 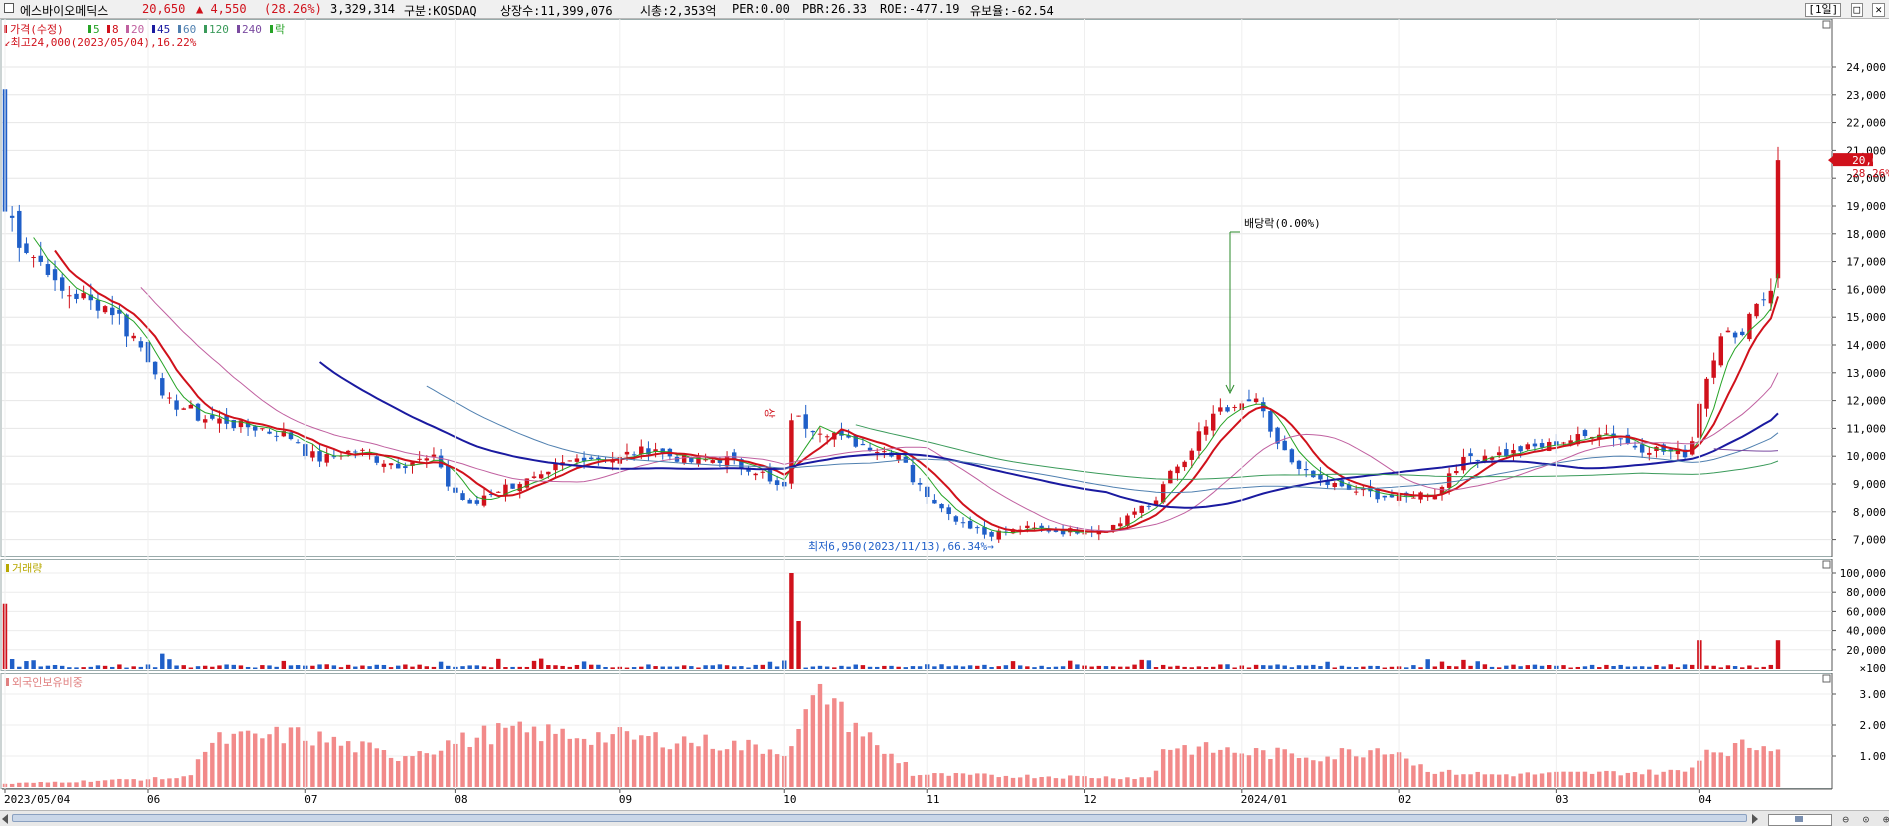 What do you see at coordinates (460, 799) in the screenshot?
I see `x-tick-label: 08` at bounding box center [460, 799].